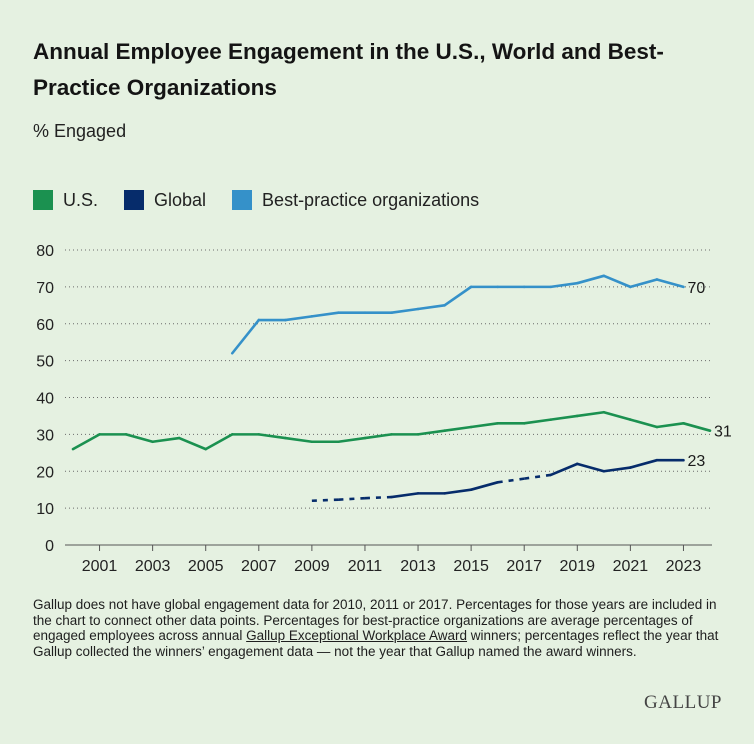 This screenshot has height=744, width=754. I want to click on legend: U.S. Global Best-practice organizations, so click(269, 200).